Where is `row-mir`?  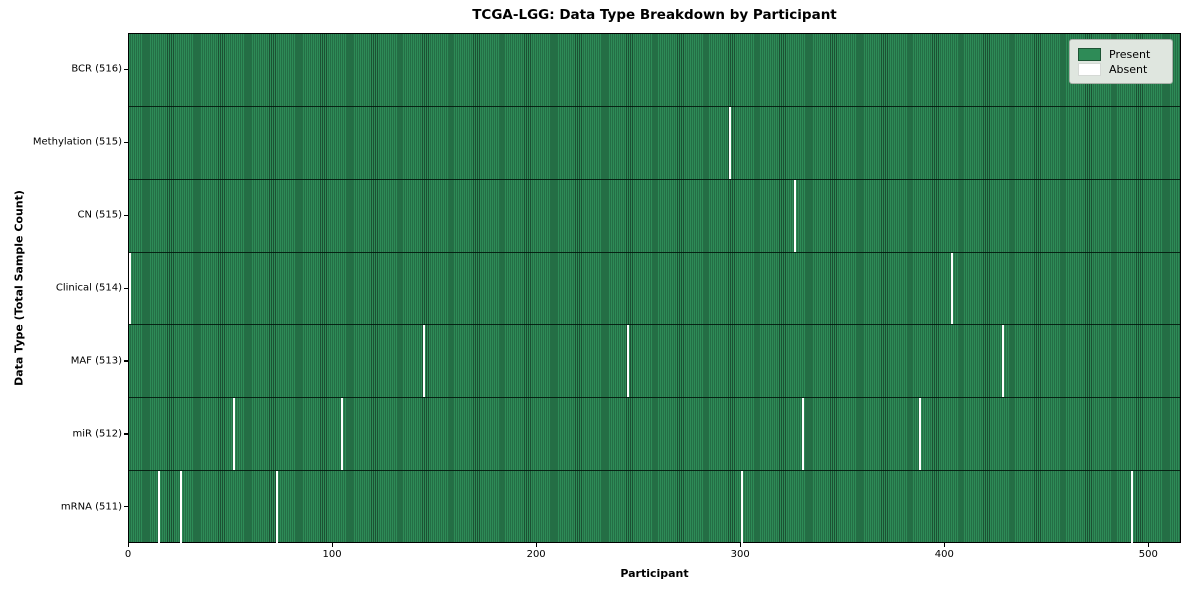
row-mir is located at coordinates (654, 435).